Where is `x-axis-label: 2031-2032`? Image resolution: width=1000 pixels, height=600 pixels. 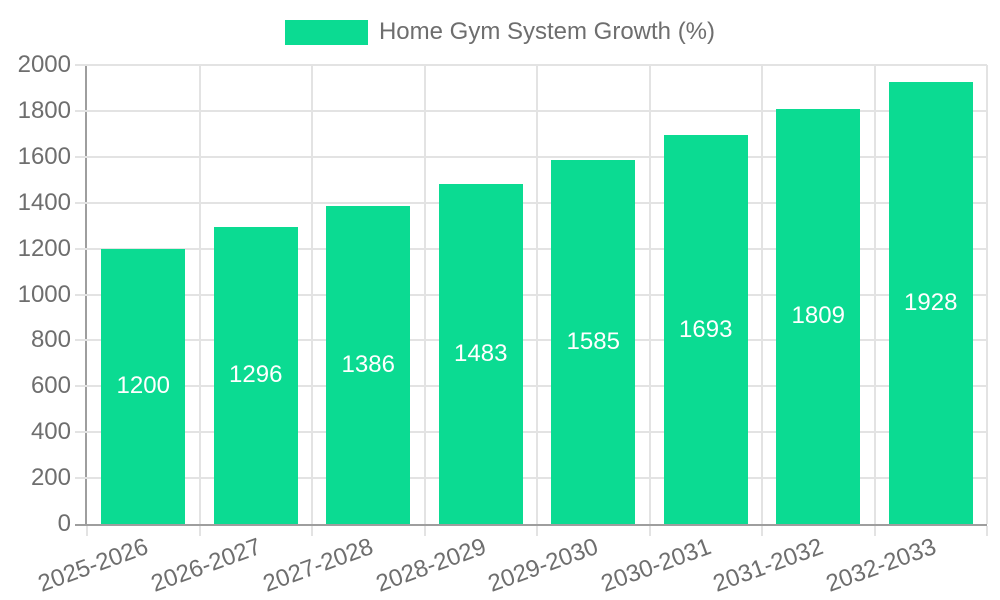 x-axis-label: 2031-2032 is located at coordinates (769, 565).